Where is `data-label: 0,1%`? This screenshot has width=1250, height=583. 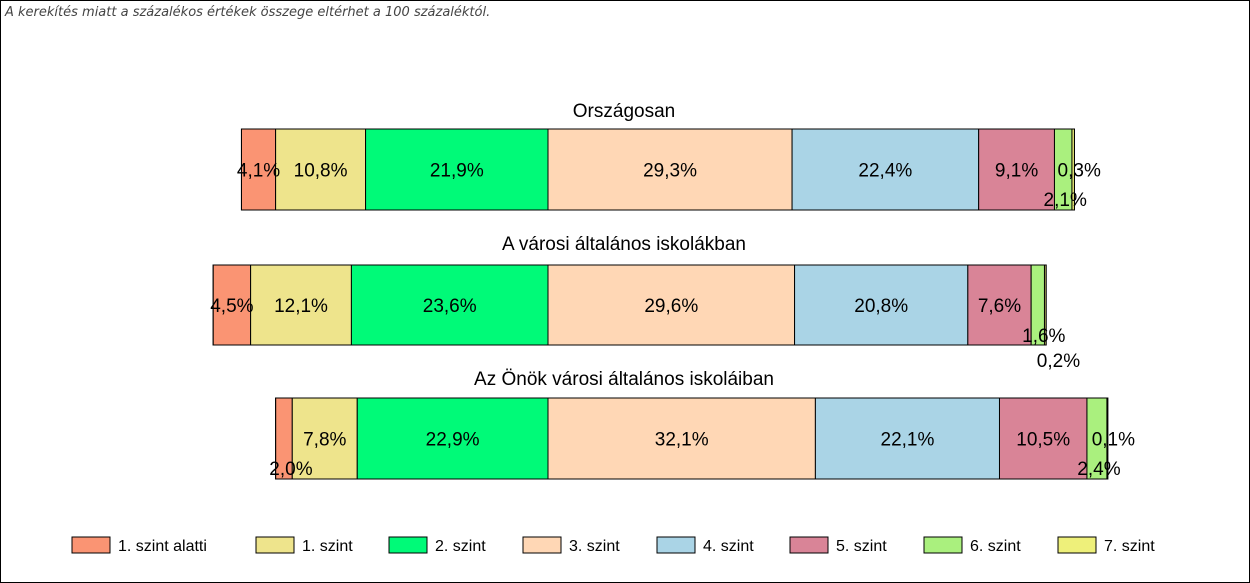
data-label: 0,1% is located at coordinates (1113, 440).